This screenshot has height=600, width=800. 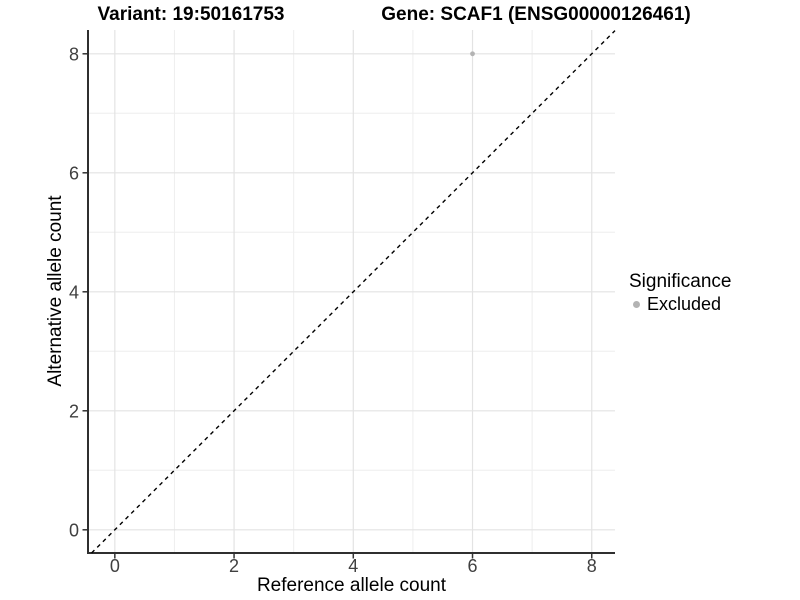 What do you see at coordinates (636, 304) in the screenshot?
I see `excluded-point-swatch` at bounding box center [636, 304].